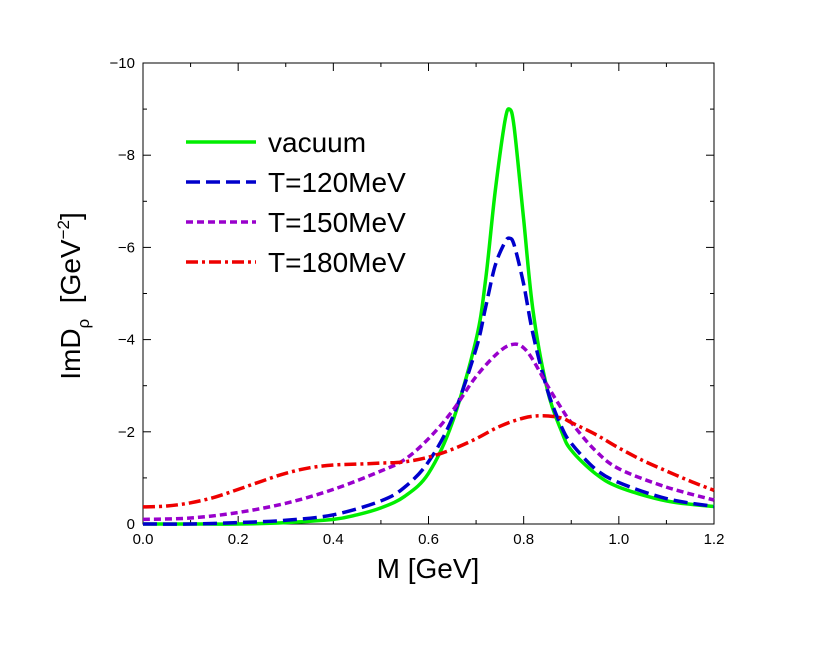  What do you see at coordinates (428, 539) in the screenshot?
I see `x-tick-label: 0.6` at bounding box center [428, 539].